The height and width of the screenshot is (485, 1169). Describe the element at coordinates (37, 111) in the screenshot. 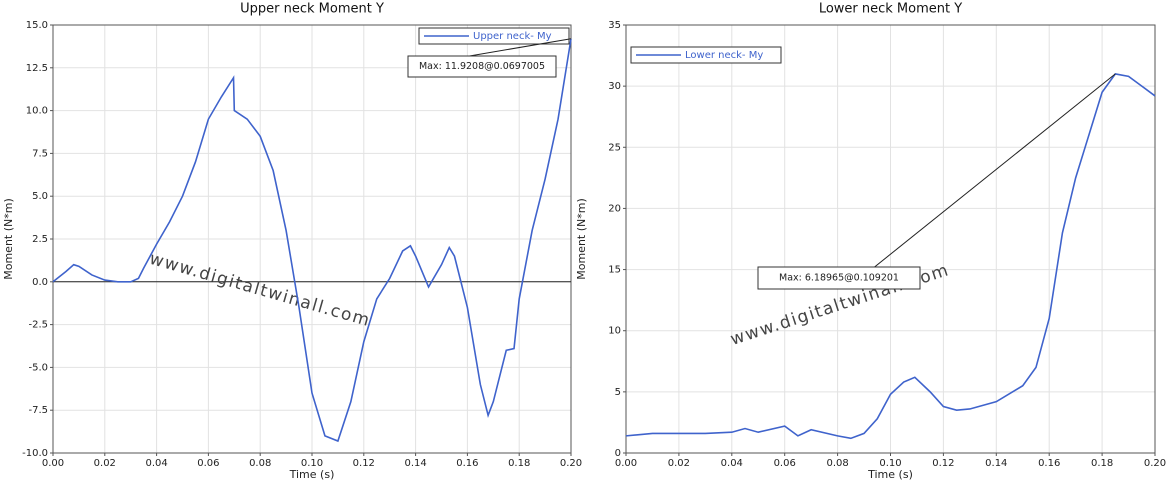

I see `y-tick-label: 10.0` at that location.